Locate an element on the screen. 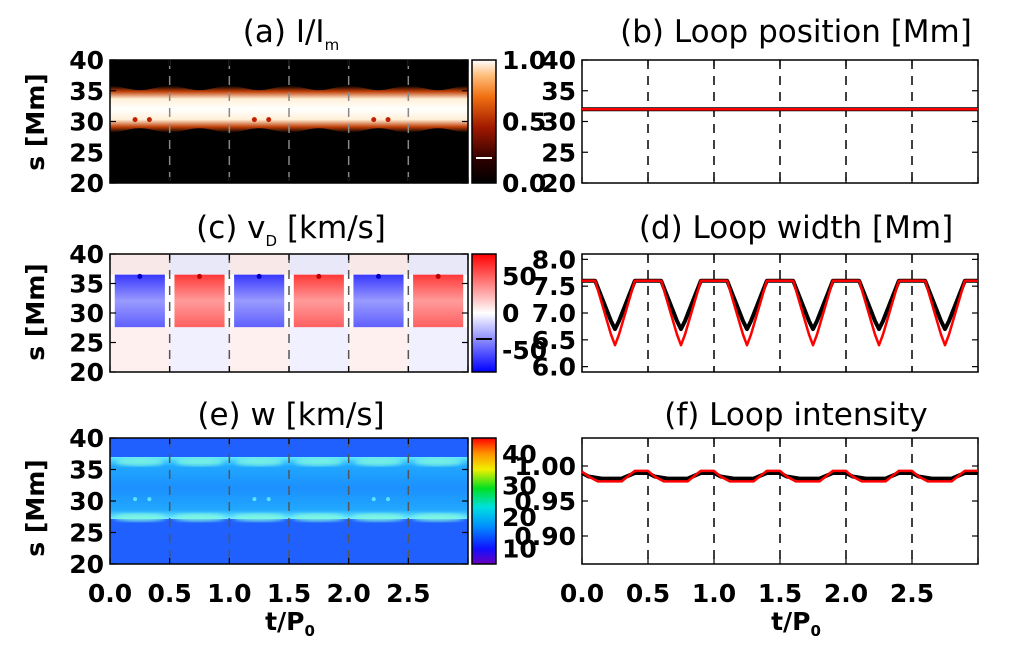 Image resolution: width=1012 pixels, height=651 pixels. colorbar-tick-label: 0.5 is located at coordinates (524, 122).